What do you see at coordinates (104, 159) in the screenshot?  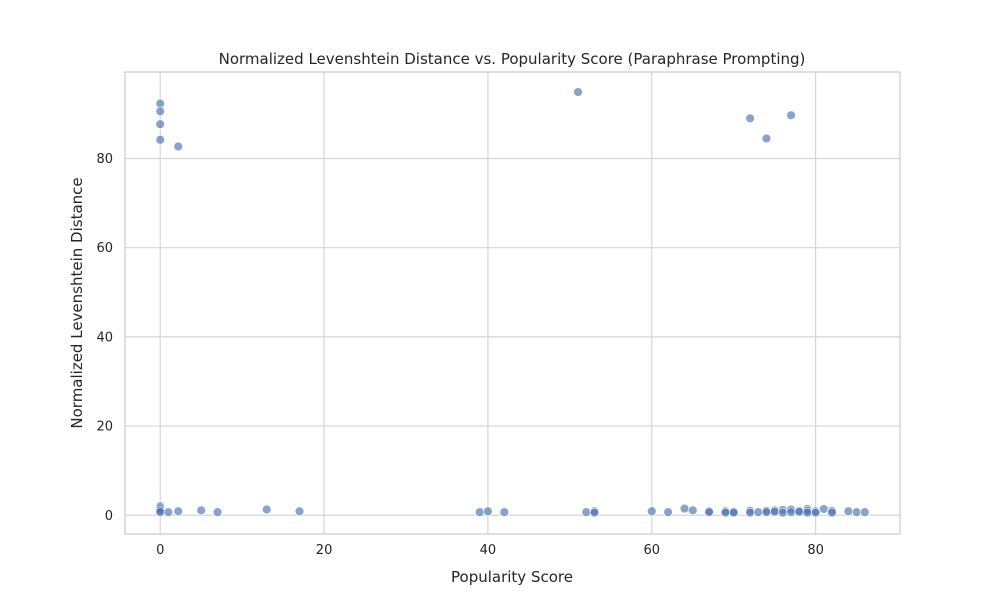 I see `y-tick-label: 80` at bounding box center [104, 159].